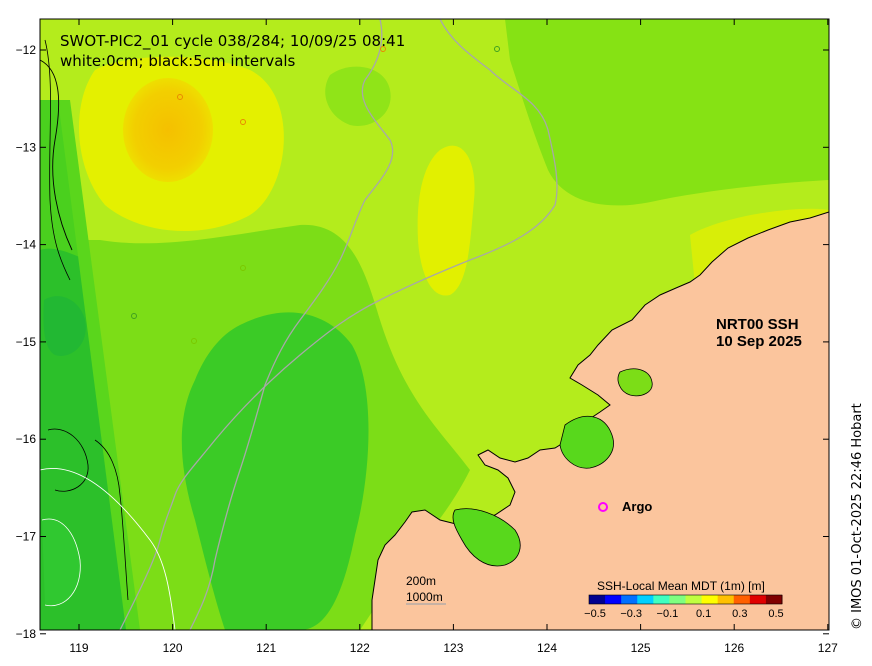  What do you see at coordinates (547, 648) in the screenshot?
I see `x-tick-label: 124` at bounding box center [547, 648].